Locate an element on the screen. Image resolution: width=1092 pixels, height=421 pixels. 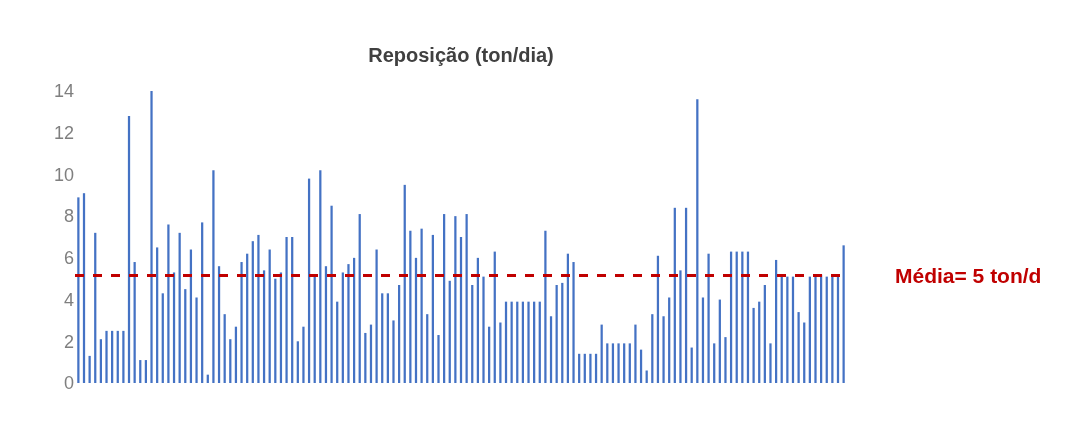
y-tick-label: 2 is located at coordinates (68, 341).